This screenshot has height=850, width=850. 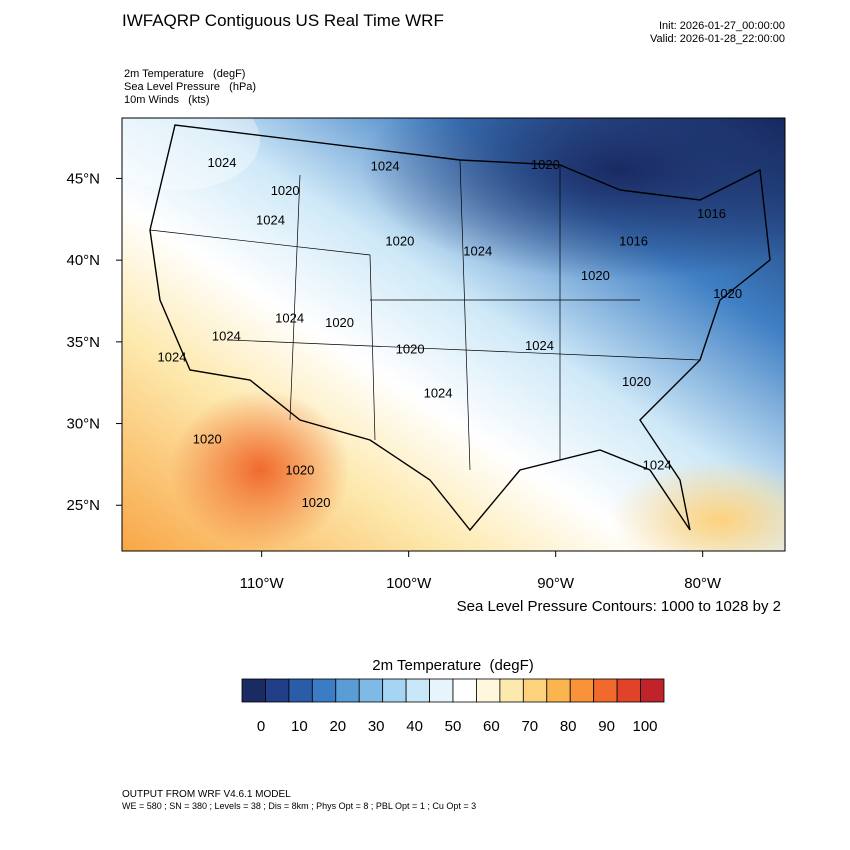 What do you see at coordinates (83, 342) in the screenshot?
I see `lat-tick-label: 35°N` at bounding box center [83, 342].